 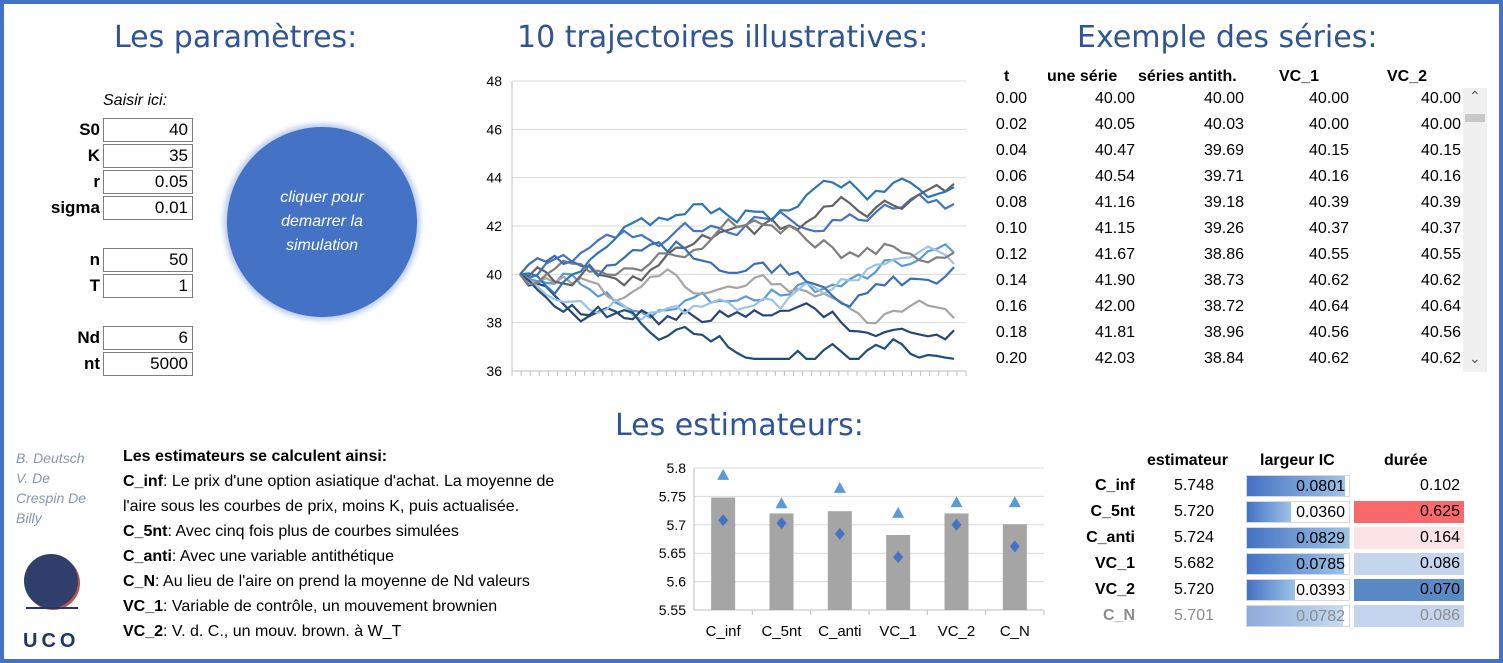 I want to click on series-cell: 41.67, so click(x=1114, y=254).